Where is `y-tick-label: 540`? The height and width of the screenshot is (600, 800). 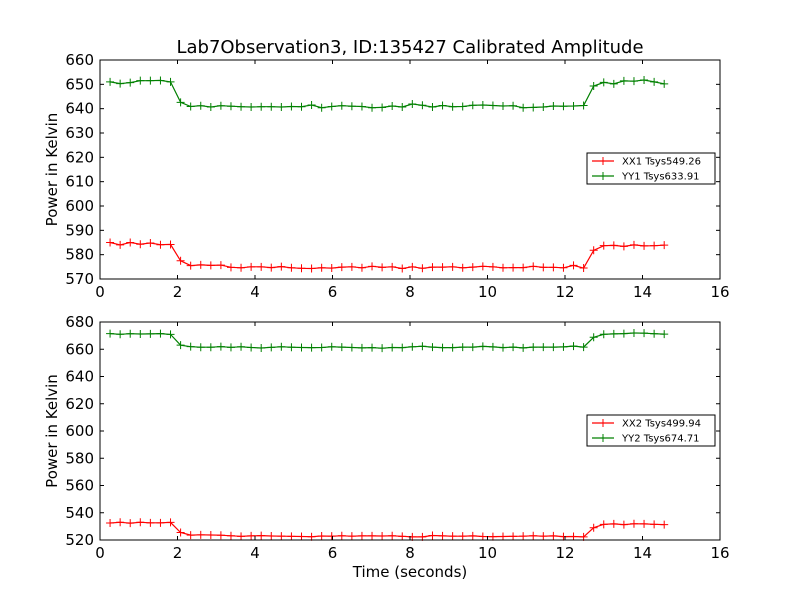
y-tick-label: 540 is located at coordinates (79, 513).